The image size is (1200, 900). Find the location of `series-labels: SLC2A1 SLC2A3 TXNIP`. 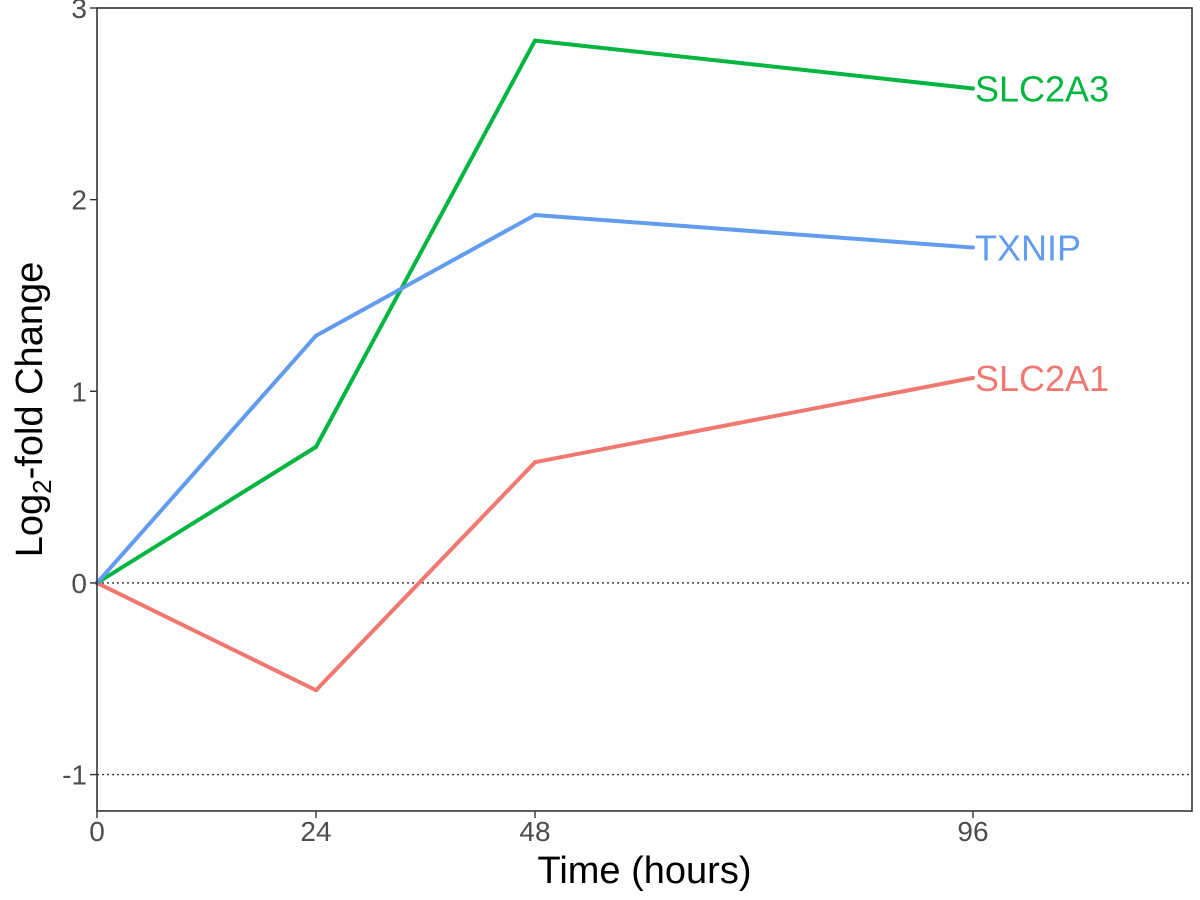

series-labels: SLC2A1 SLC2A3 TXNIP is located at coordinates (1042, 233).